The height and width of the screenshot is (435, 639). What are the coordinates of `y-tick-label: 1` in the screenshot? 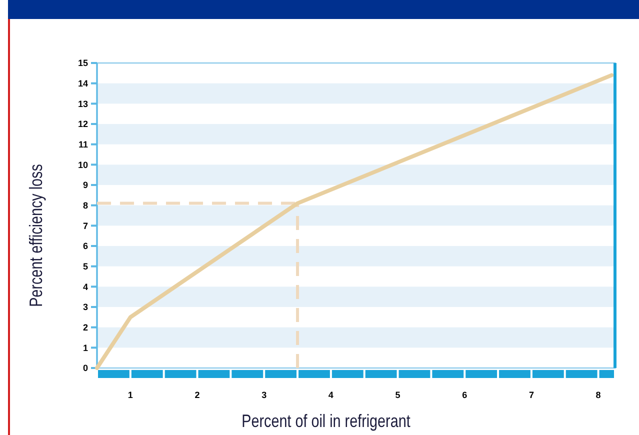 It's located at (85, 347).